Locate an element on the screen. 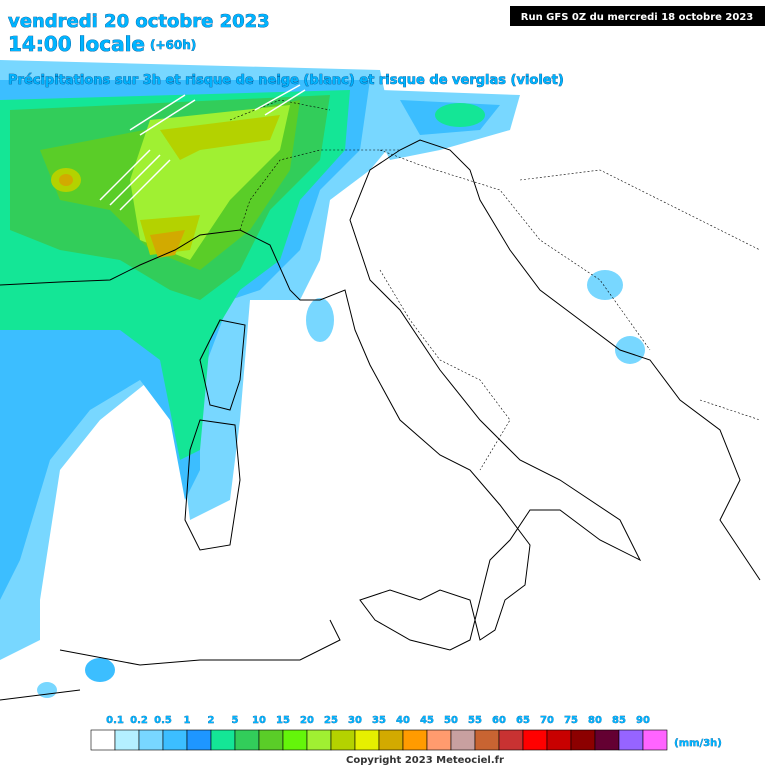  legend-label: 80 is located at coordinates (595, 720).